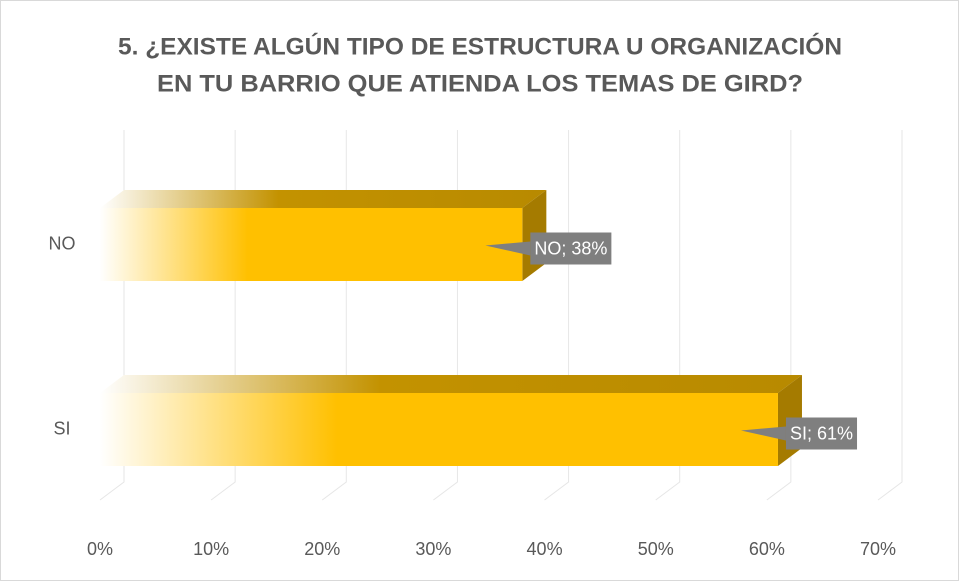 The width and height of the screenshot is (959, 581). What do you see at coordinates (61, 428) in the screenshot?
I see `y-tick-label: SI` at bounding box center [61, 428].